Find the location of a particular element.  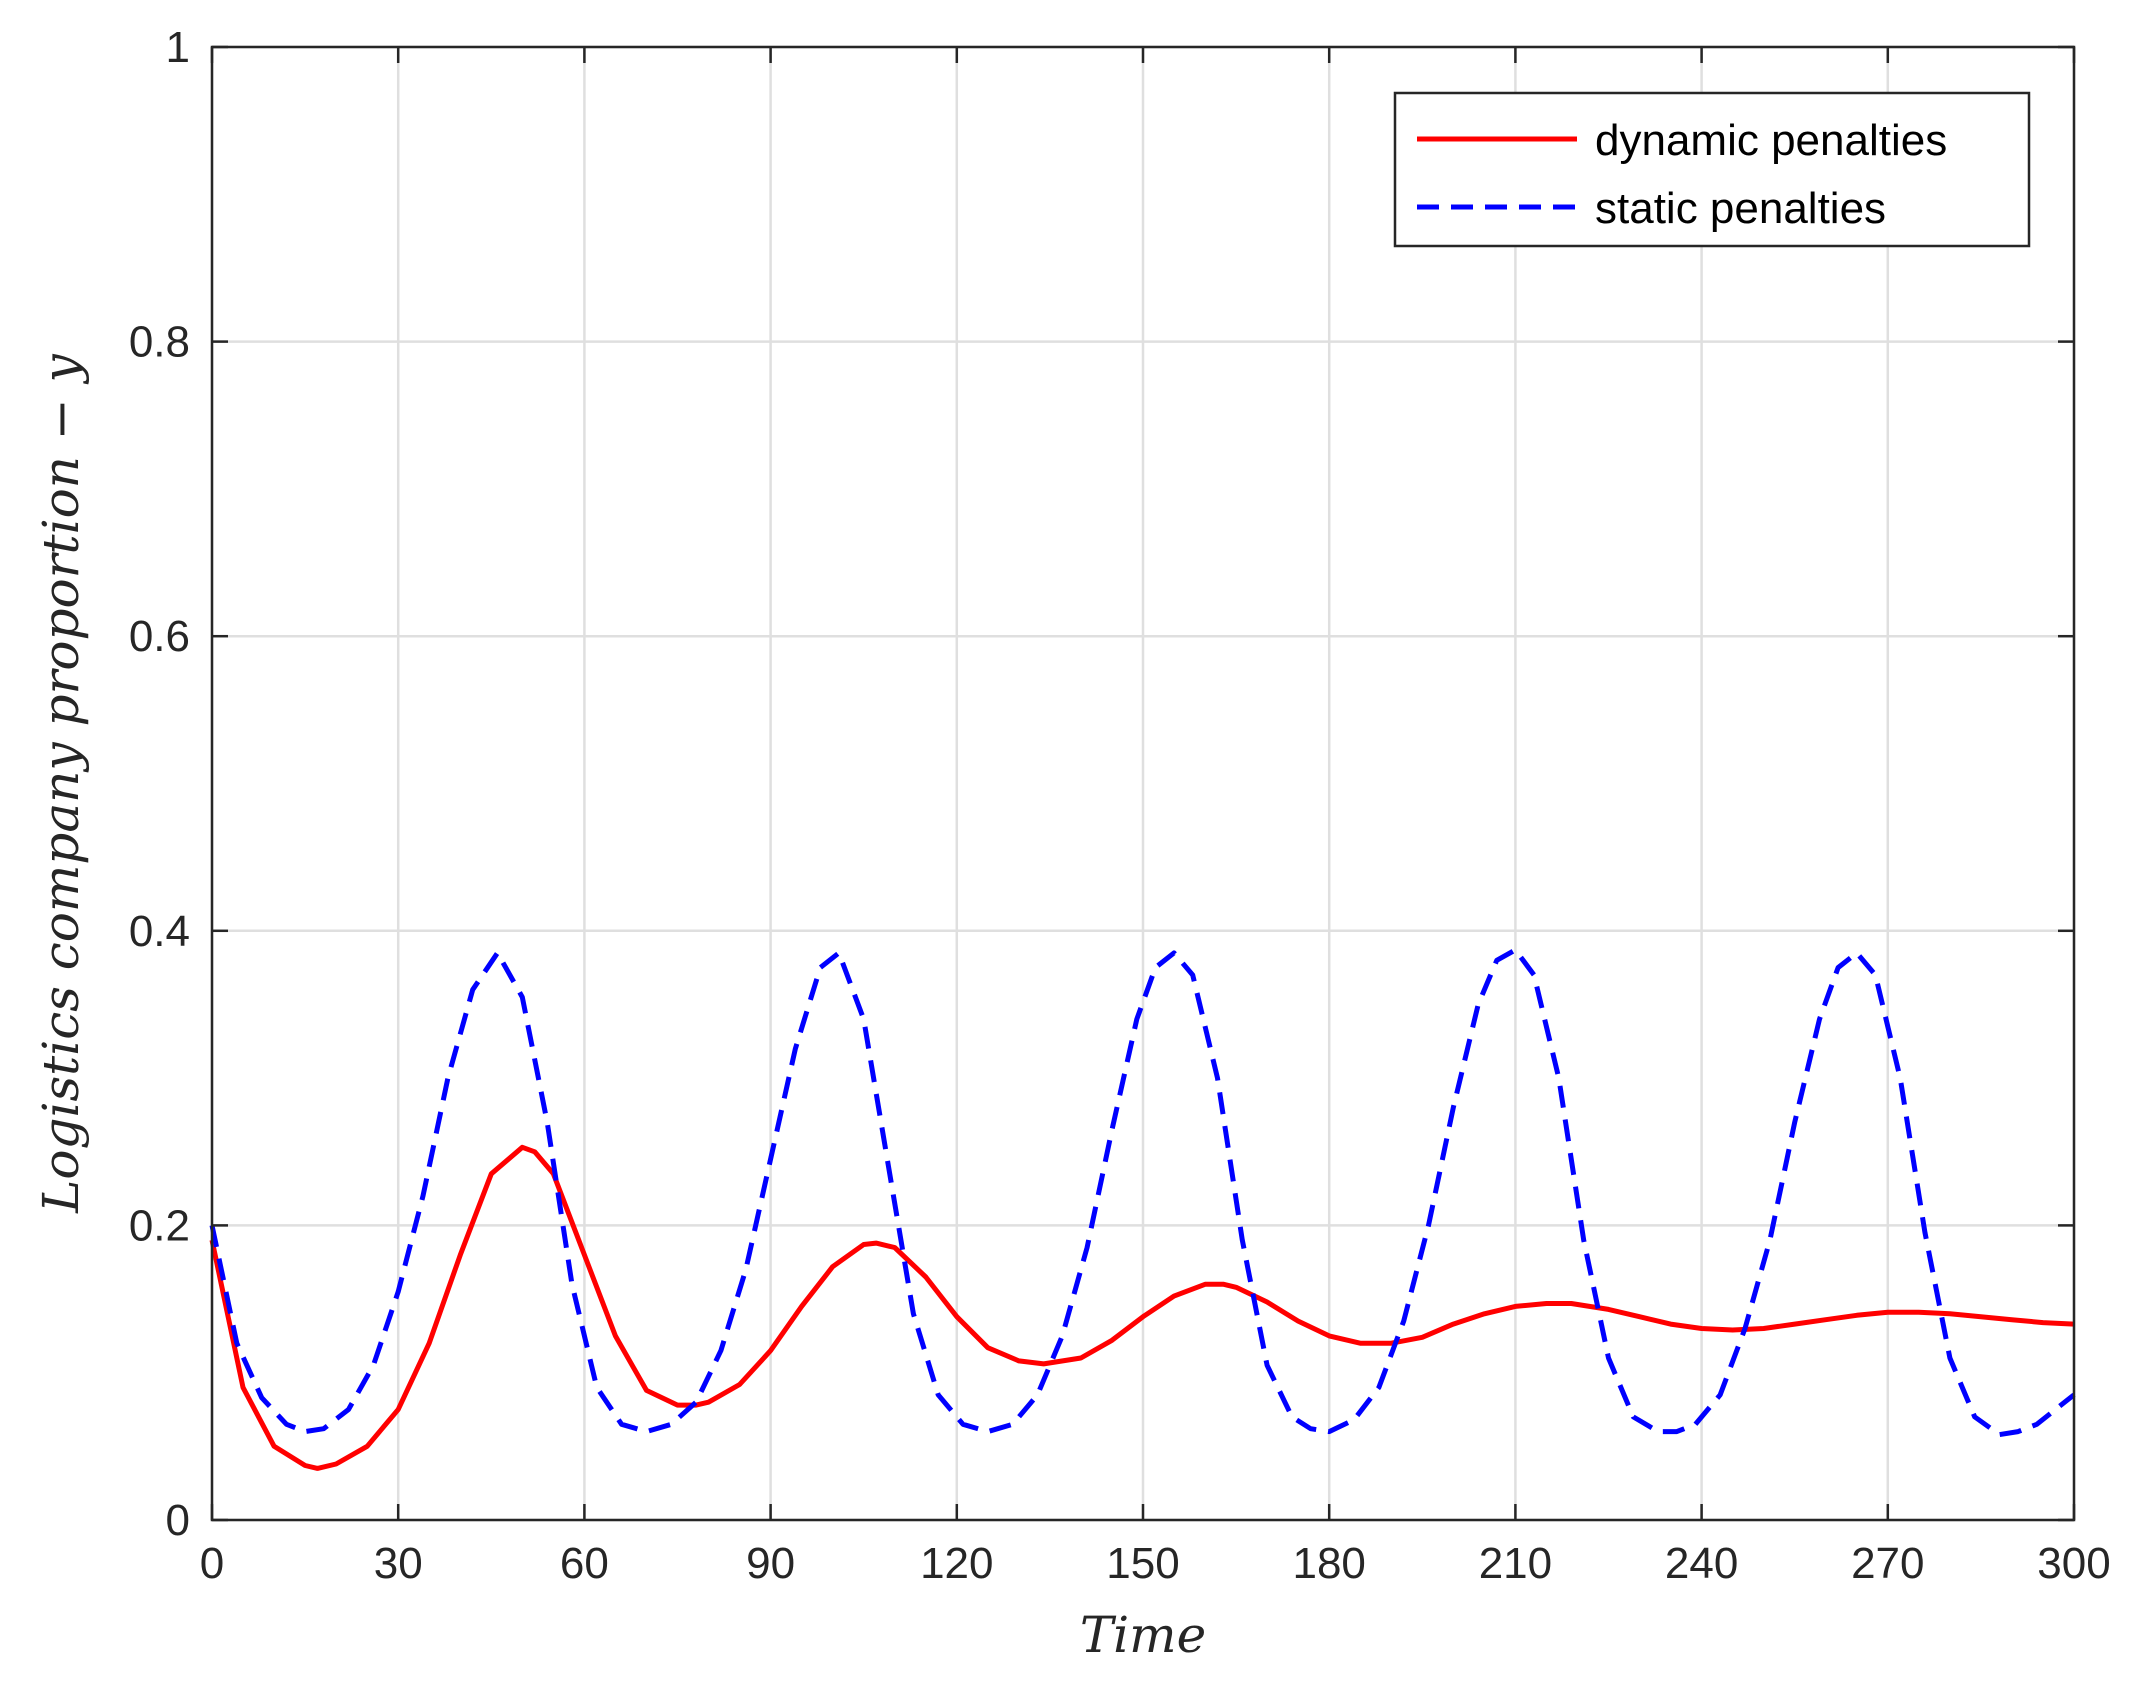

y-tick-label: 0.2 is located at coordinates (159, 1225).